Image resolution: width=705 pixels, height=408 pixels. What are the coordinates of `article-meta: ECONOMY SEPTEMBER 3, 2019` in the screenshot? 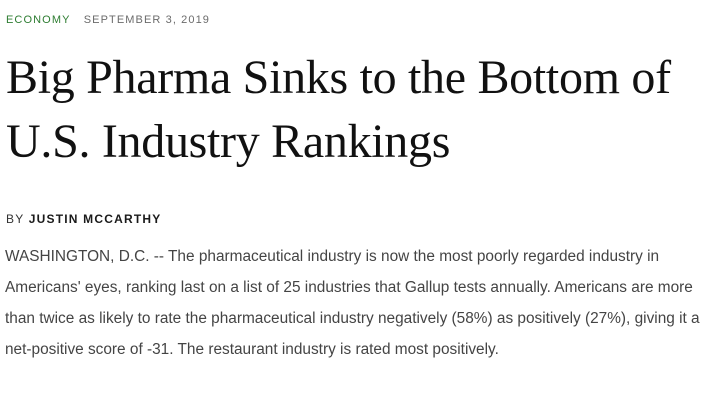 It's located at (108, 20).